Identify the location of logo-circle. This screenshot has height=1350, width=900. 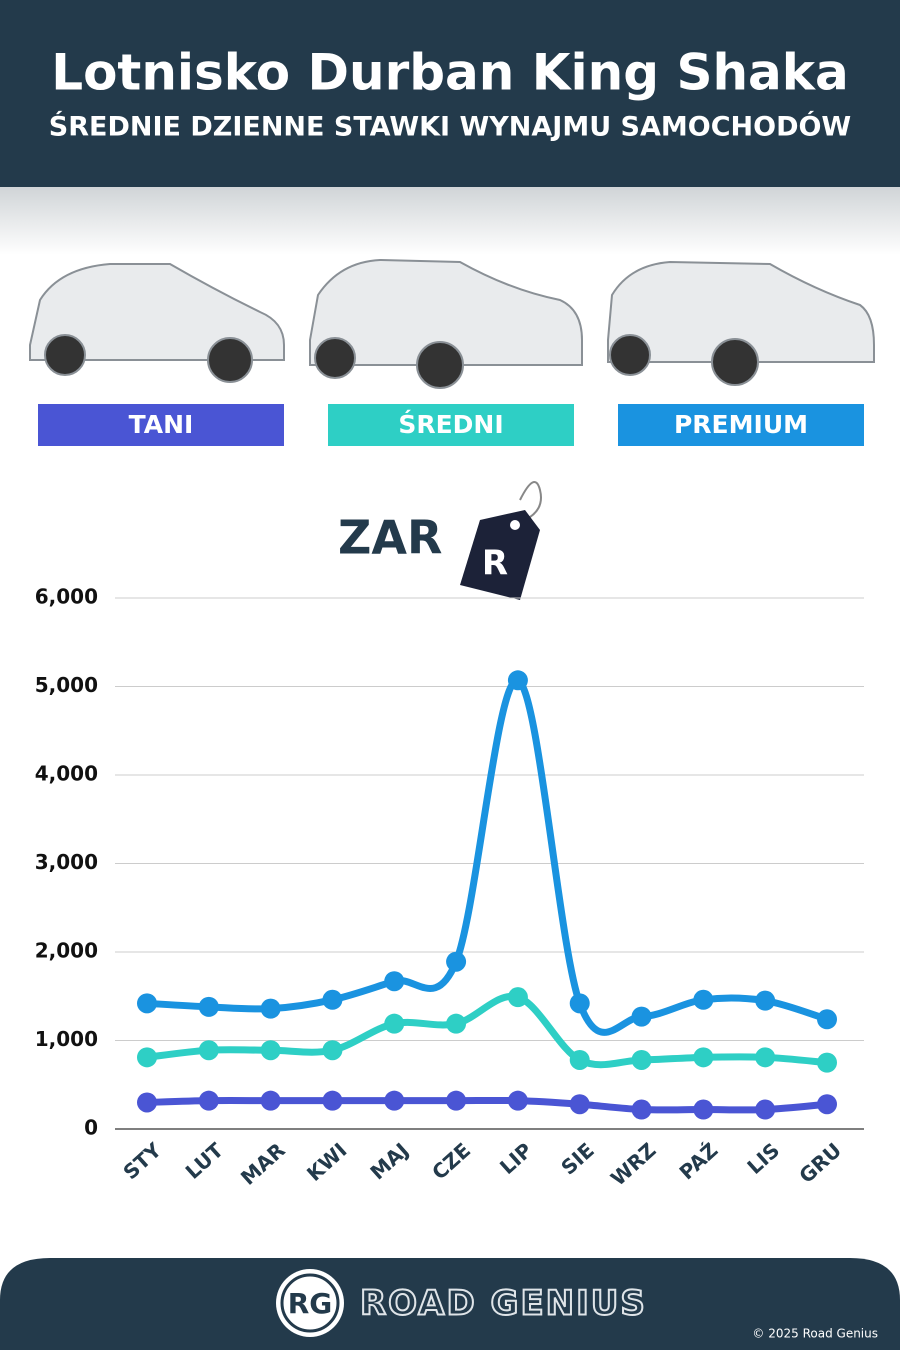
(310, 1303).